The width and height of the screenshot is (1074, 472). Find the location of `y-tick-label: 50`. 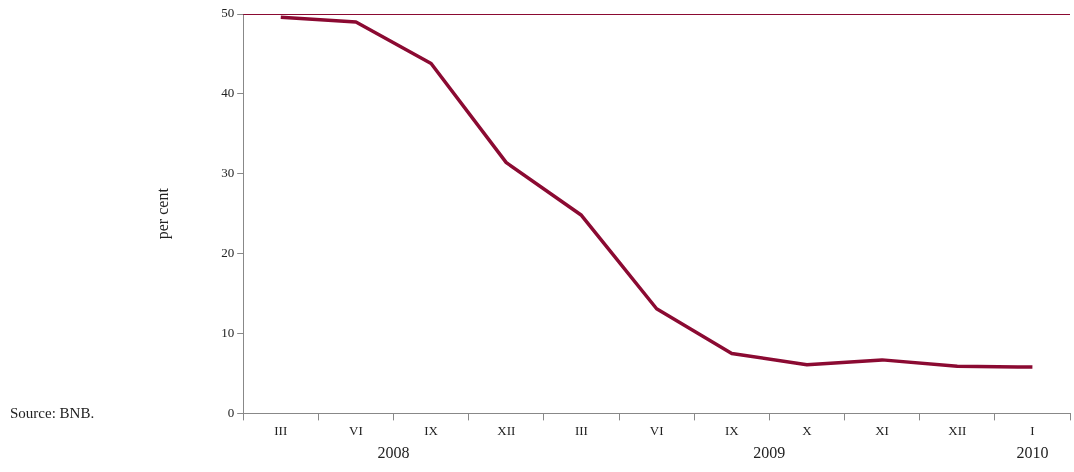

y-tick-label: 50 is located at coordinates (228, 13).